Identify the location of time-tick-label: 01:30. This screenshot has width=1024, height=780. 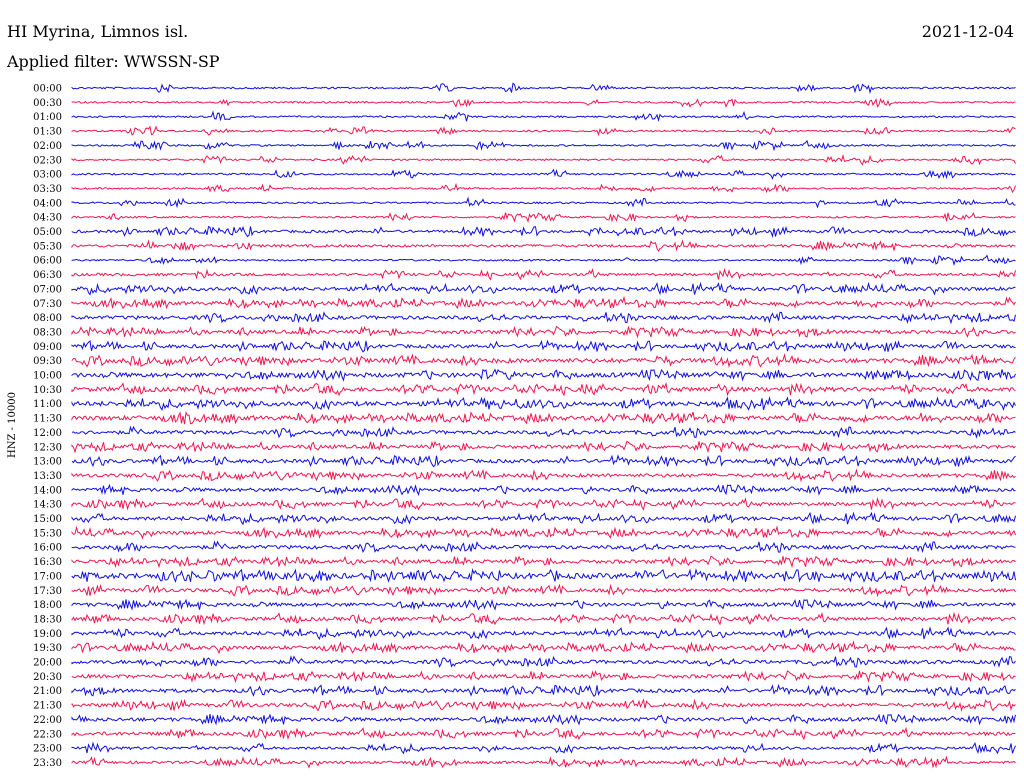
(47, 132).